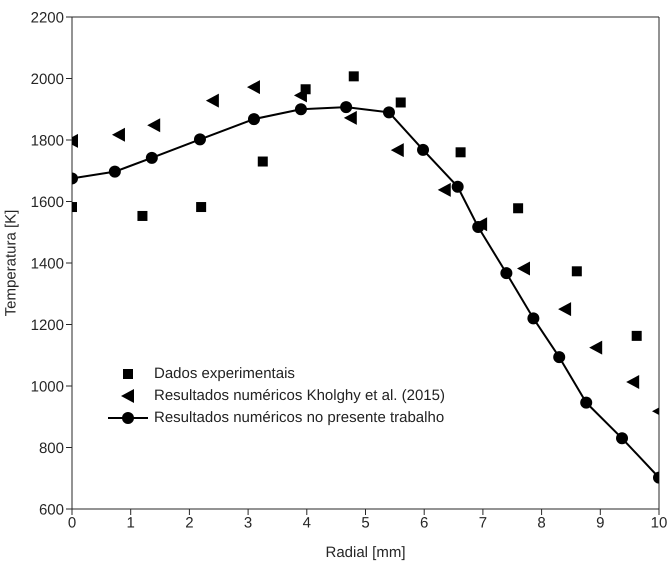 The image size is (672, 569). I want to click on y-tick-label: 800, so click(51, 448).